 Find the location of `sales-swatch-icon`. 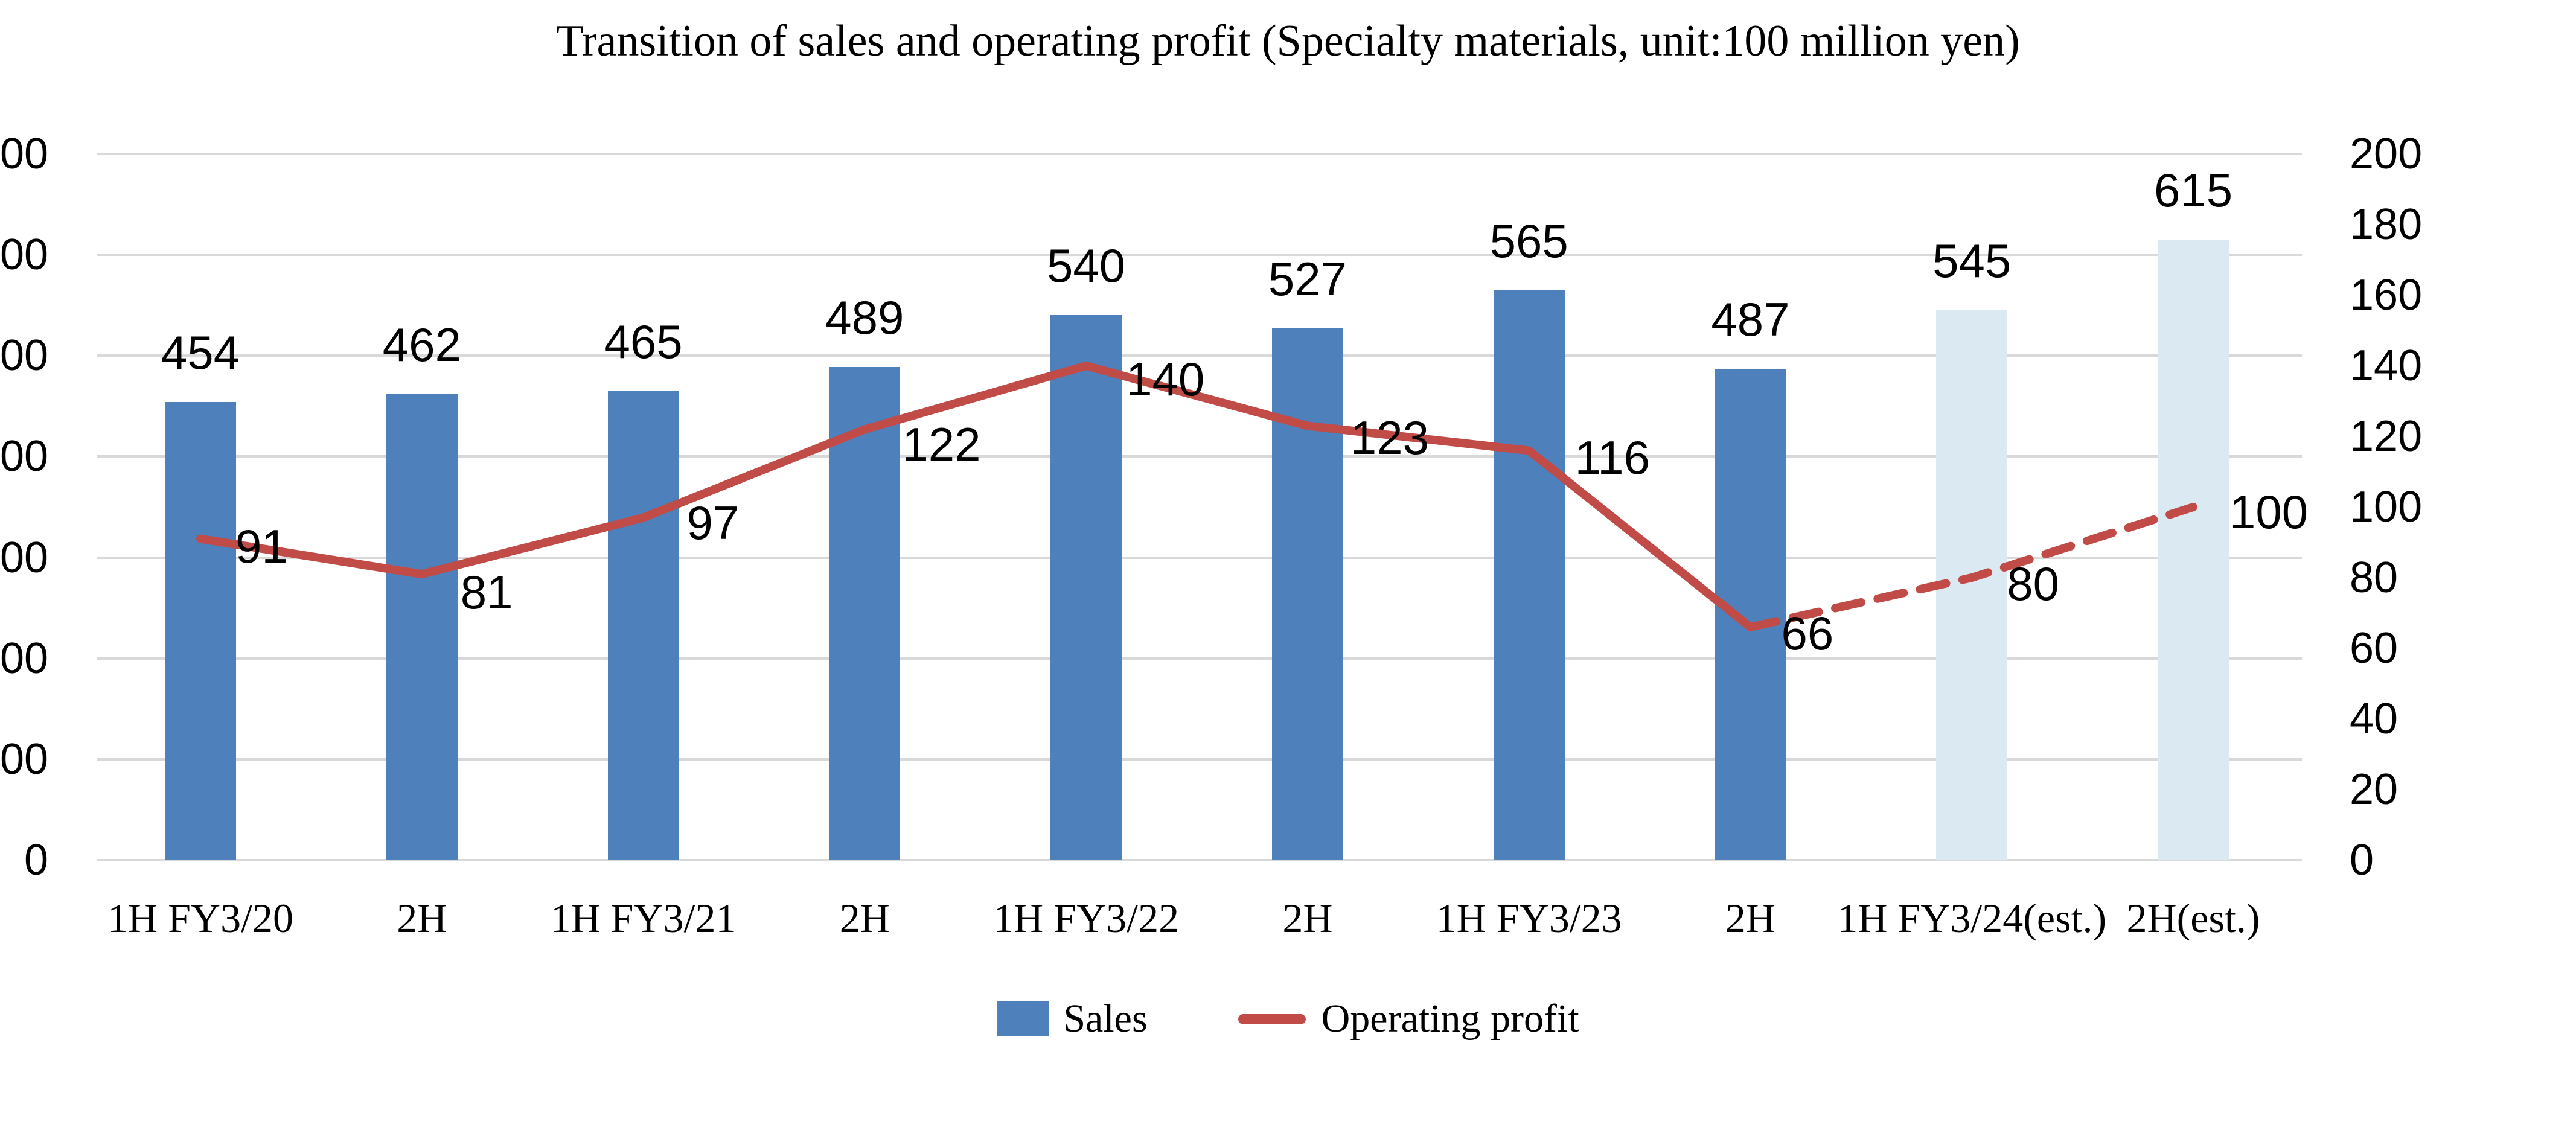

sales-swatch-icon is located at coordinates (1023, 1018).